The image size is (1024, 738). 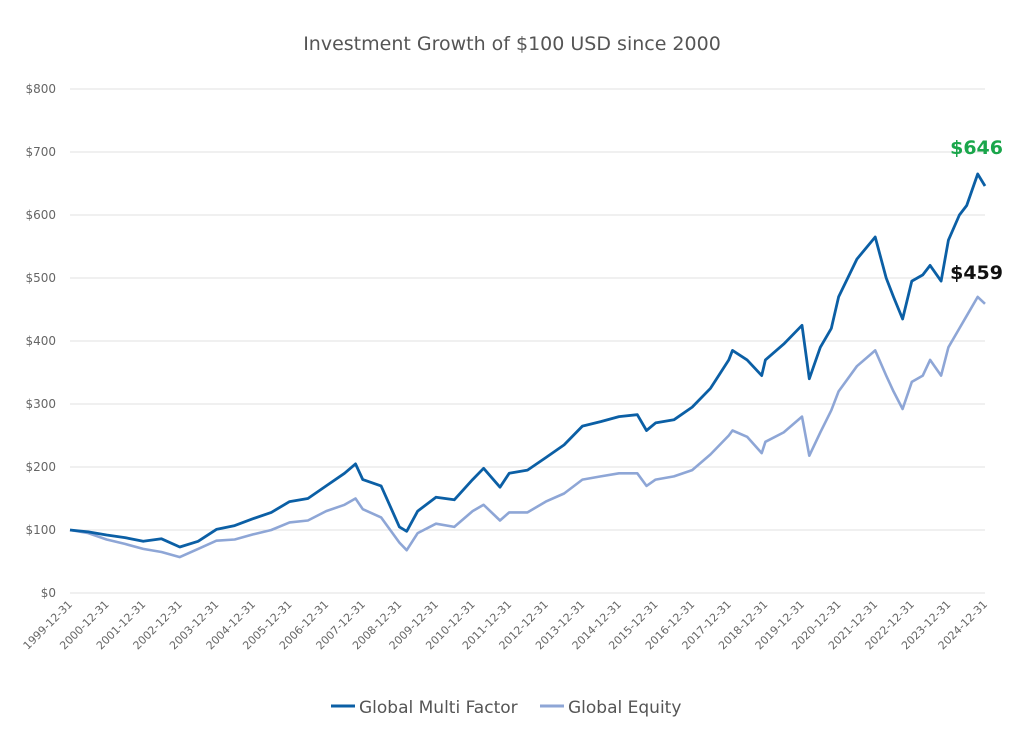 What do you see at coordinates (512, 44) in the screenshot?
I see `chart-title: Investment Growth of $100 USD since 2000` at bounding box center [512, 44].